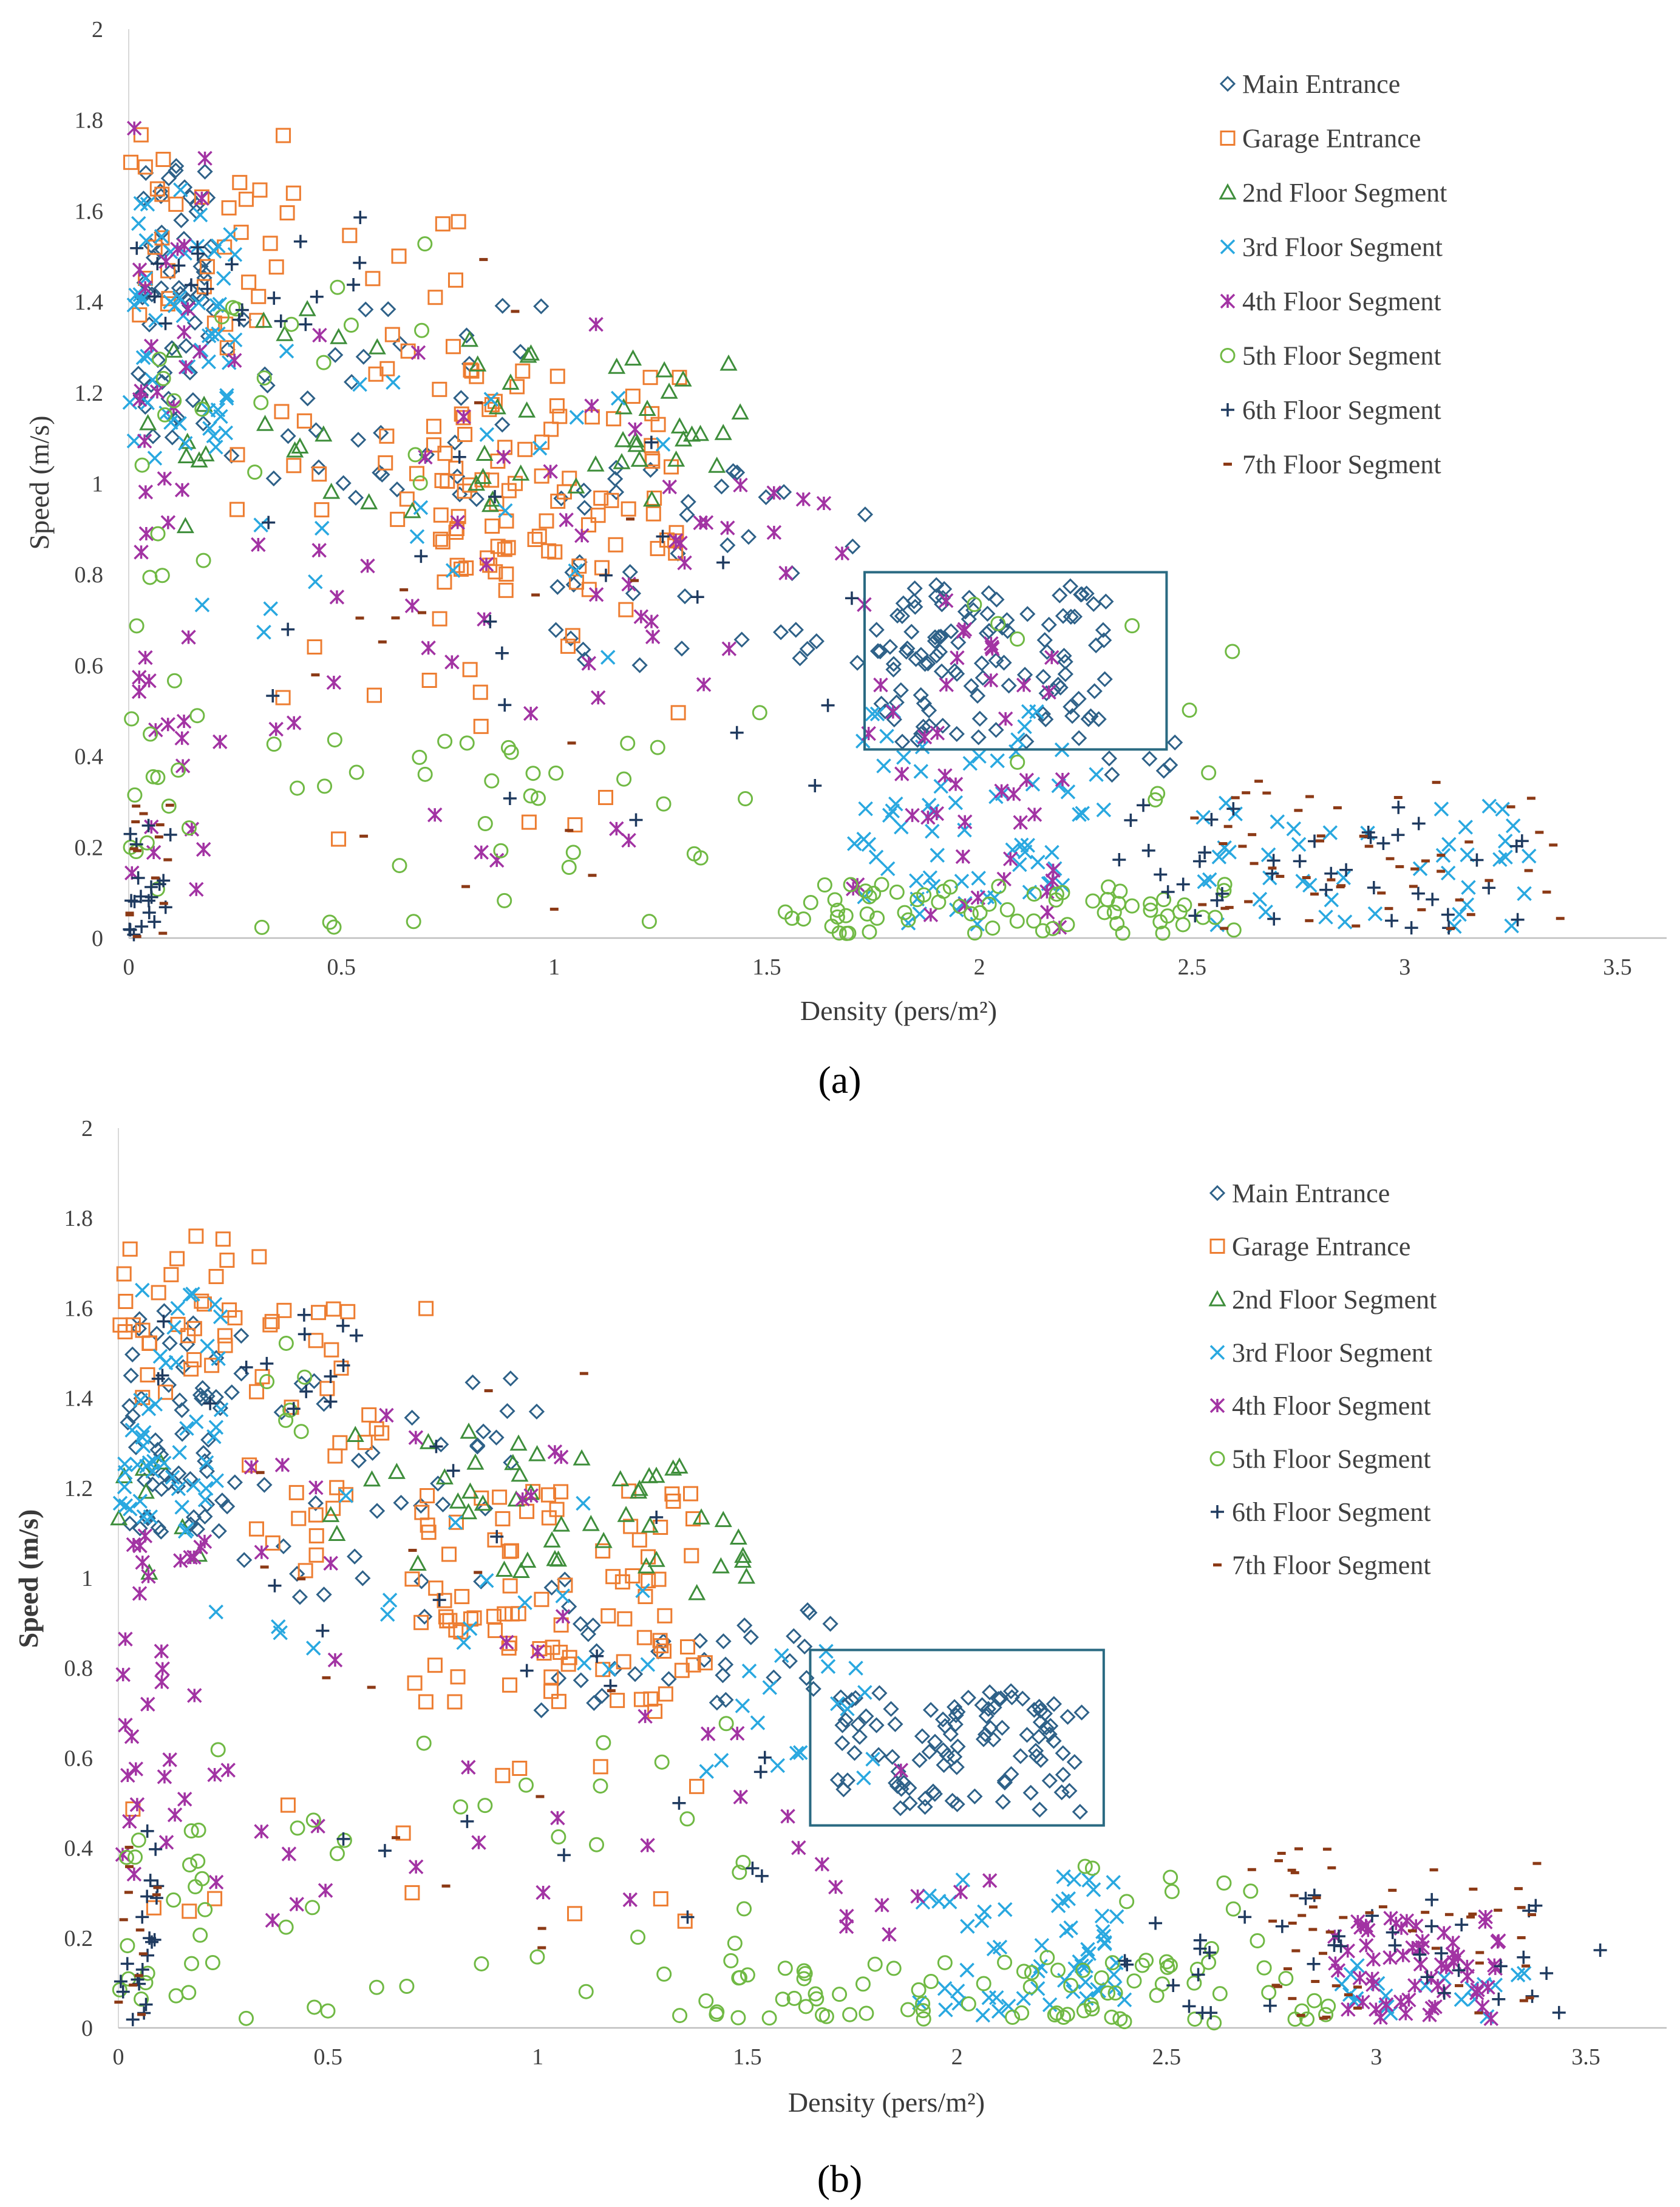  Describe the element at coordinates (1342, 247) in the screenshot. I see `legend-label: 3rd Floor Segment` at that location.